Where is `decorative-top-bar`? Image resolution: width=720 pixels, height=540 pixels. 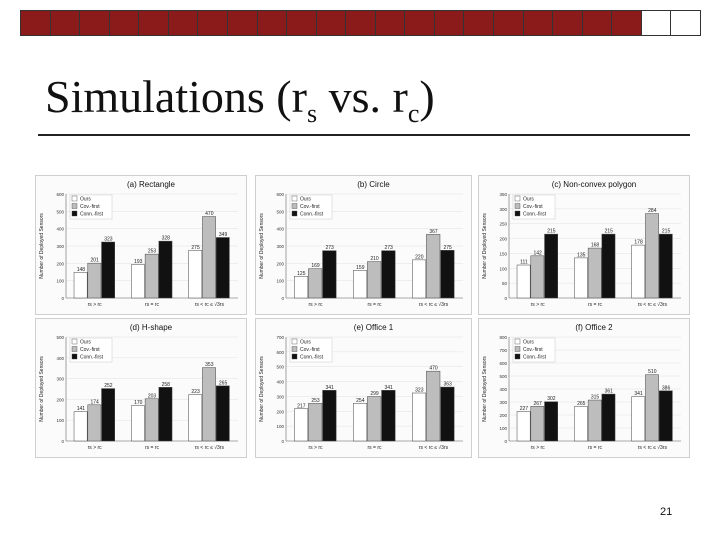 decorative-top-bar is located at coordinates (360, 23).